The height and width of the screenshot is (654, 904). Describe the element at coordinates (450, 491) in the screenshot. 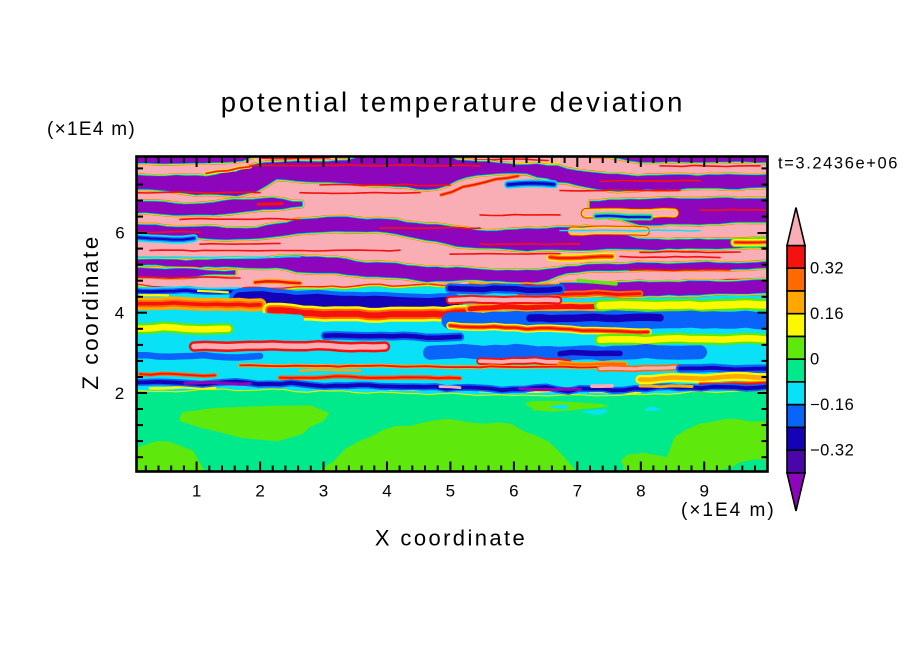

I see `svg-text: 5` at that location.